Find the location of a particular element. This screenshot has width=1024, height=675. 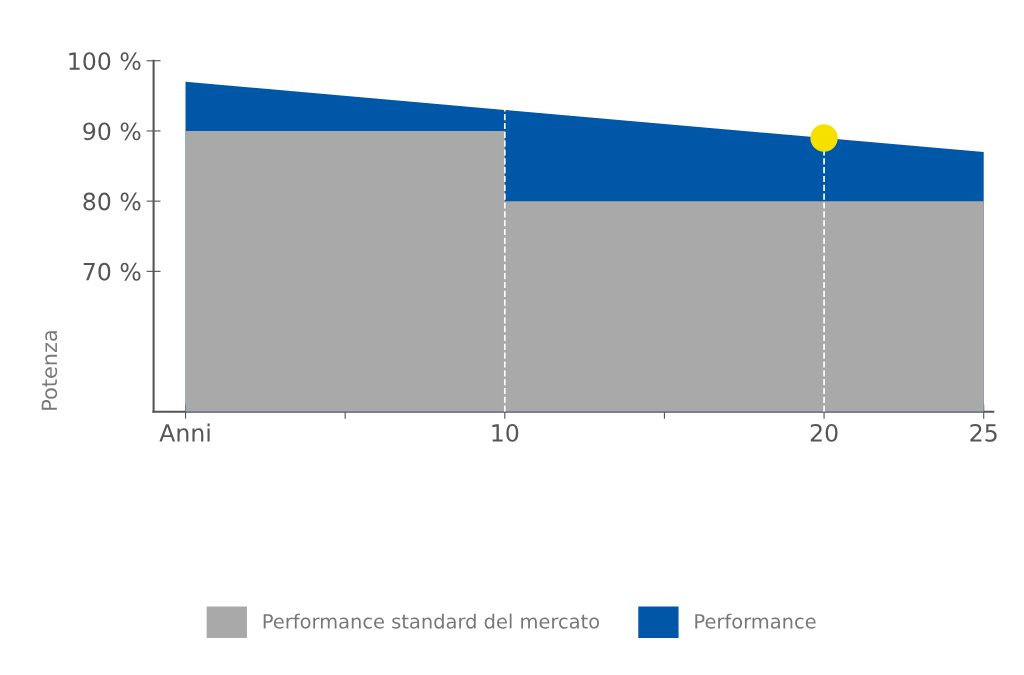

y-axis-title: Potenza is located at coordinates (49, 370).